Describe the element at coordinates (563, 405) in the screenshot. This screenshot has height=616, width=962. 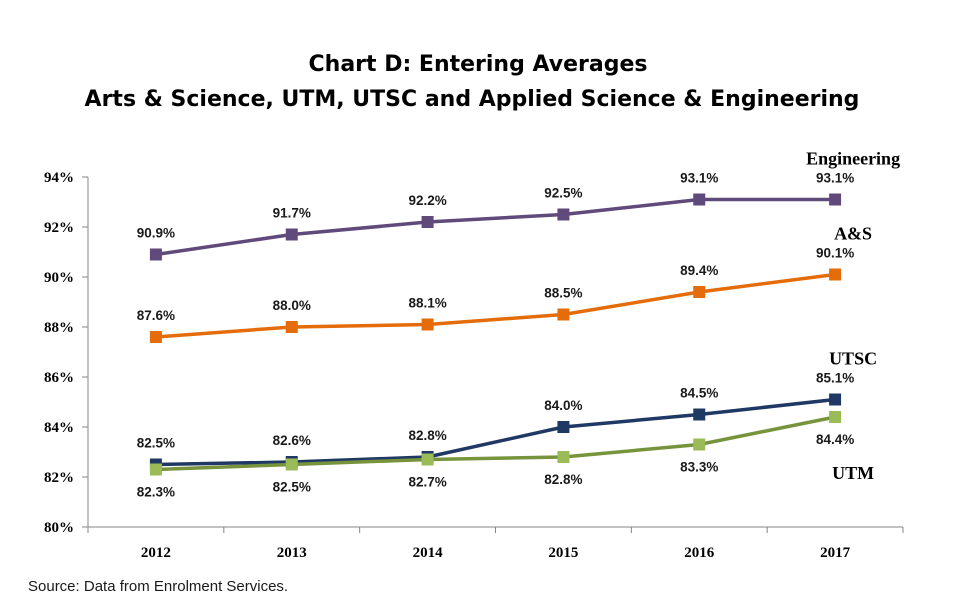
I see `data-label-utsc: 84.0%` at that location.